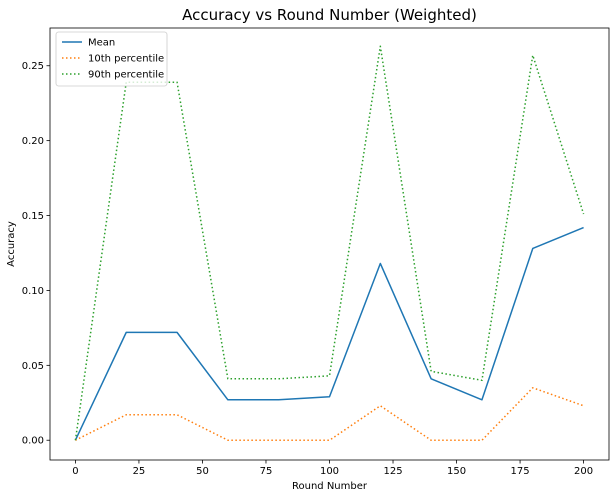  What do you see at coordinates (33, 141) in the screenshot?
I see `y-tick-label: 0.20` at bounding box center [33, 141].